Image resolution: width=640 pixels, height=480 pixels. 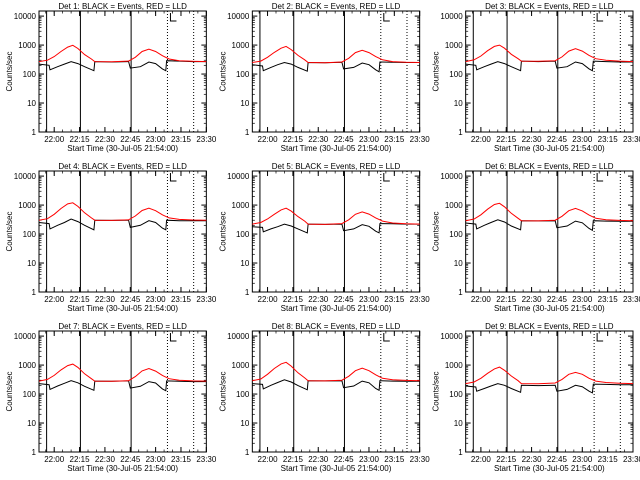 What do you see at coordinates (549, 166) in the screenshot?
I see `chart-title: Det 6: BLACK = Events, RED = LLD` at bounding box center [549, 166].